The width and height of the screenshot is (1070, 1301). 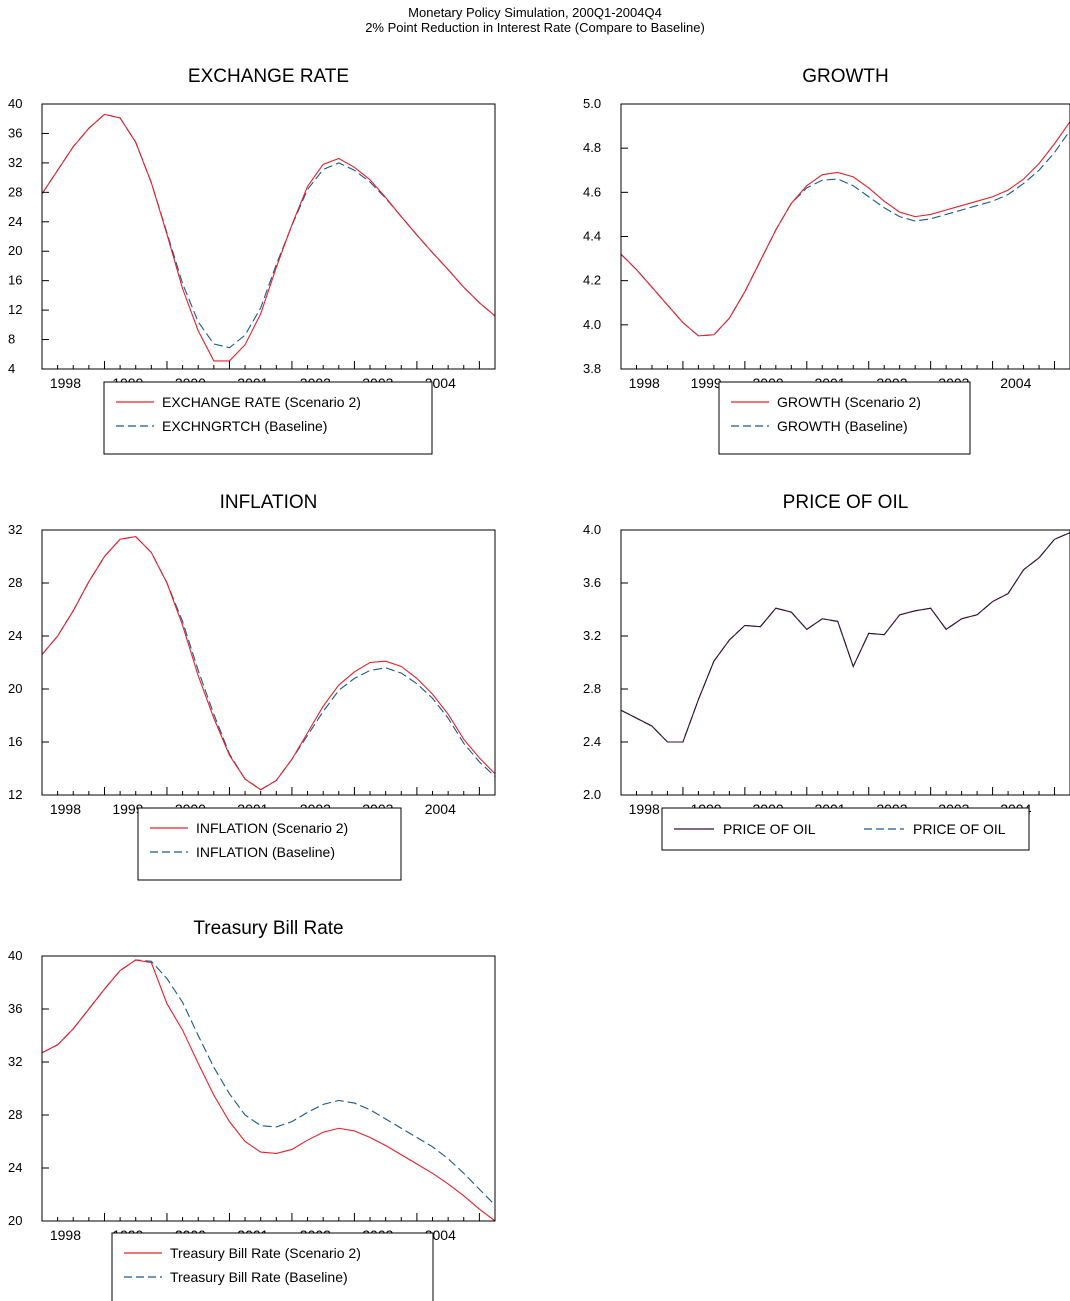 I want to click on y-tick-label: 4.2, so click(x=592, y=280).